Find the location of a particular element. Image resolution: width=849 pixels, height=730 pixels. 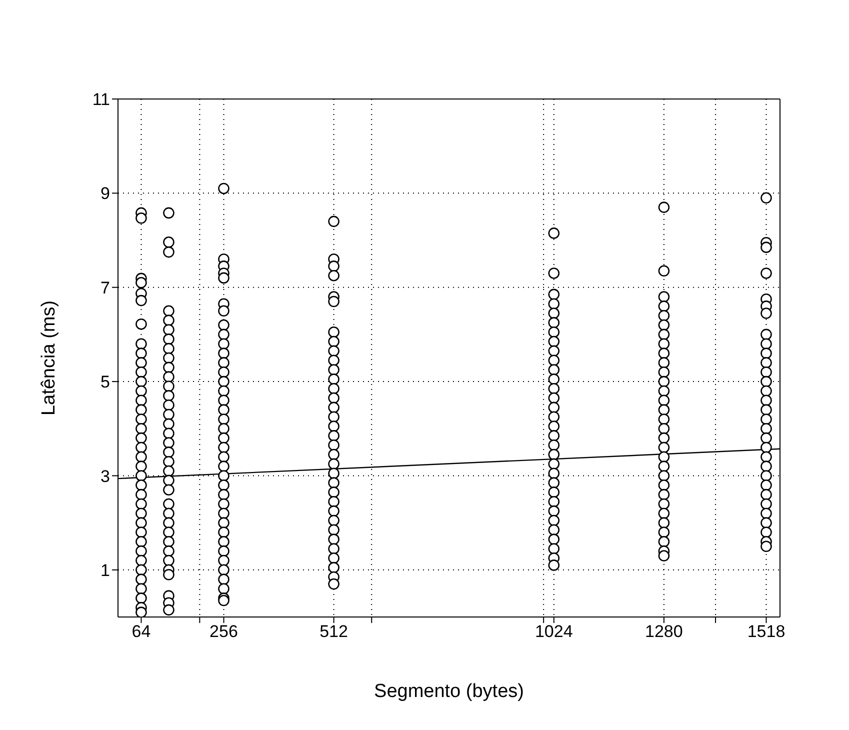

y-tick-label: 11 is located at coordinates (101, 100).